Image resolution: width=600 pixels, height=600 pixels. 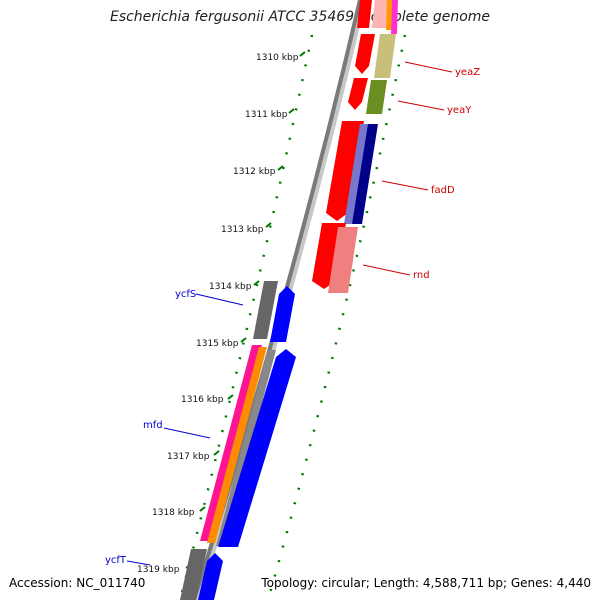 I want to click on kbp-tick-label: 1315 kbp, so click(x=217, y=344).